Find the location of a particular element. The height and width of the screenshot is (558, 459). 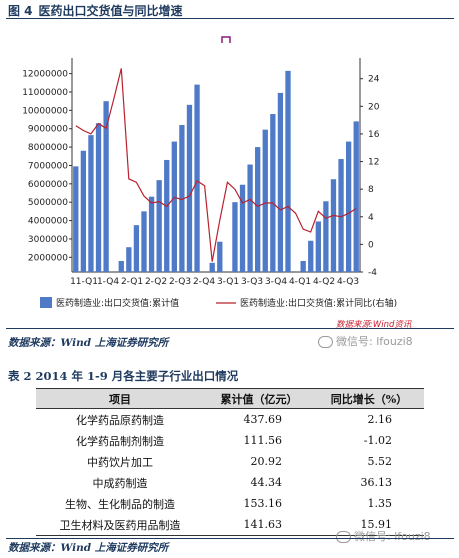

row-item: 中成药制造 is located at coordinates (120, 483).